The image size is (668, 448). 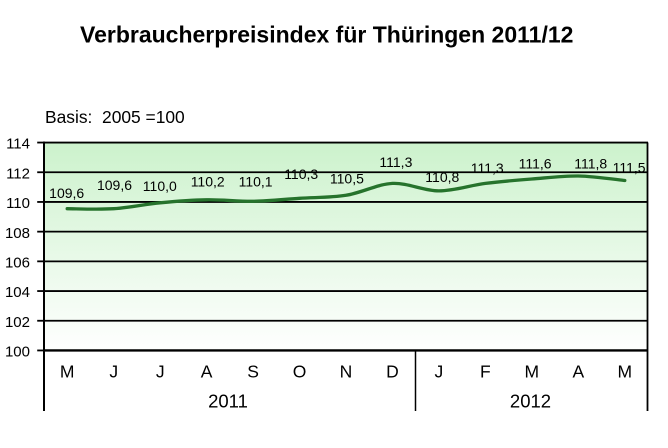 What do you see at coordinates (253, 371) in the screenshot?
I see `svg-text: S` at bounding box center [253, 371].